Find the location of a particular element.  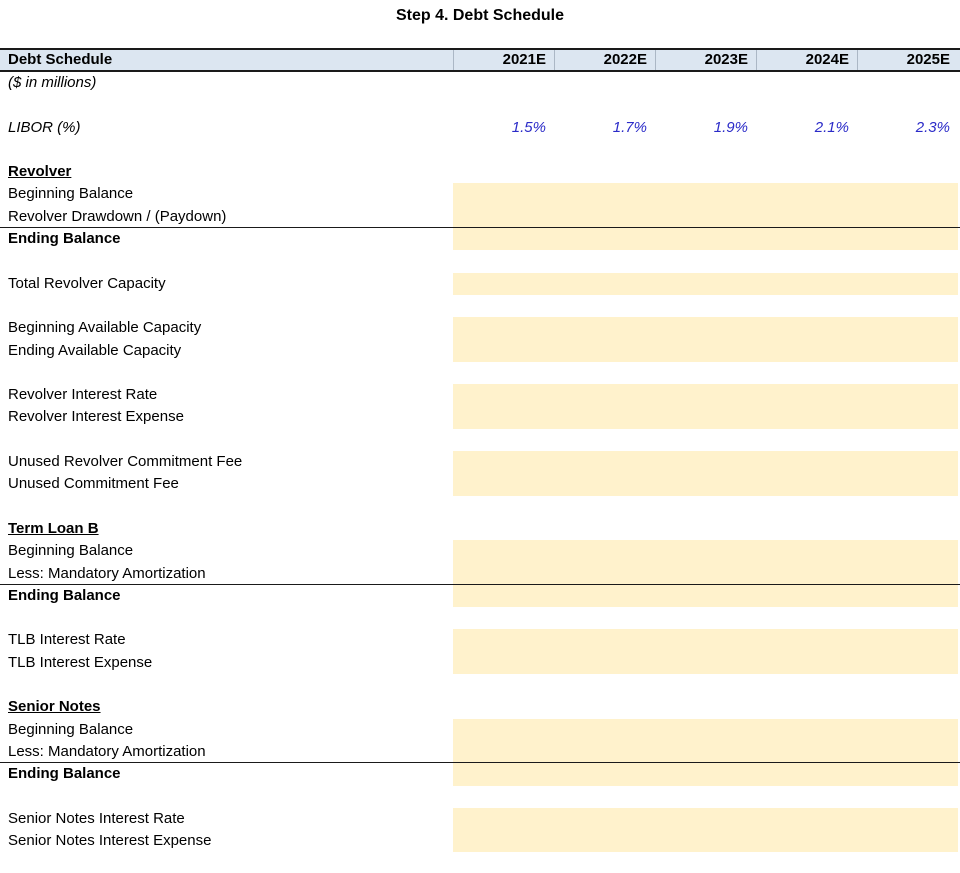

input-cells-tlb-interest-expense is located at coordinates (705, 663).